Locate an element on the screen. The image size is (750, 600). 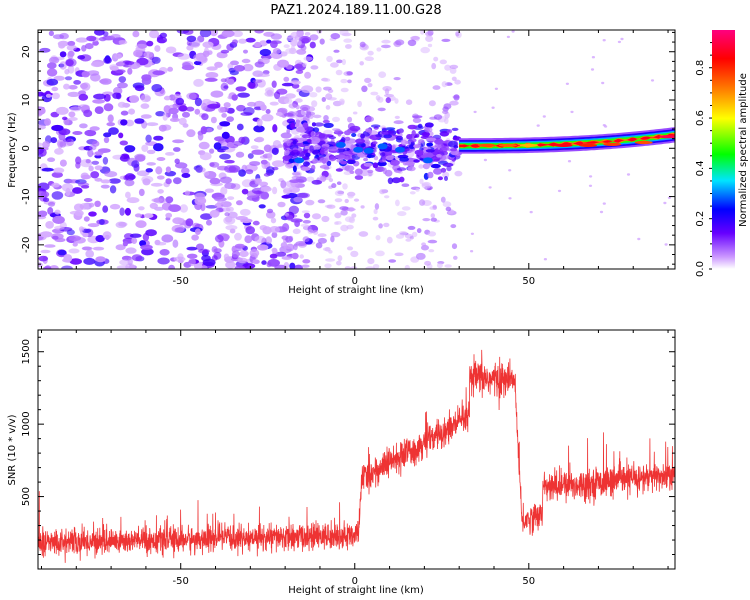
spectrogram-hotspot is located at coordinates (368, 150).